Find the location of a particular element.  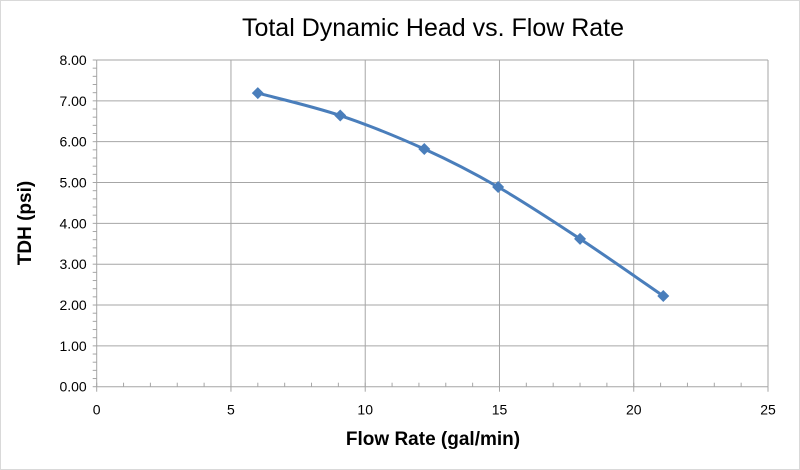

x-tick-label: 20 is located at coordinates (634, 410).